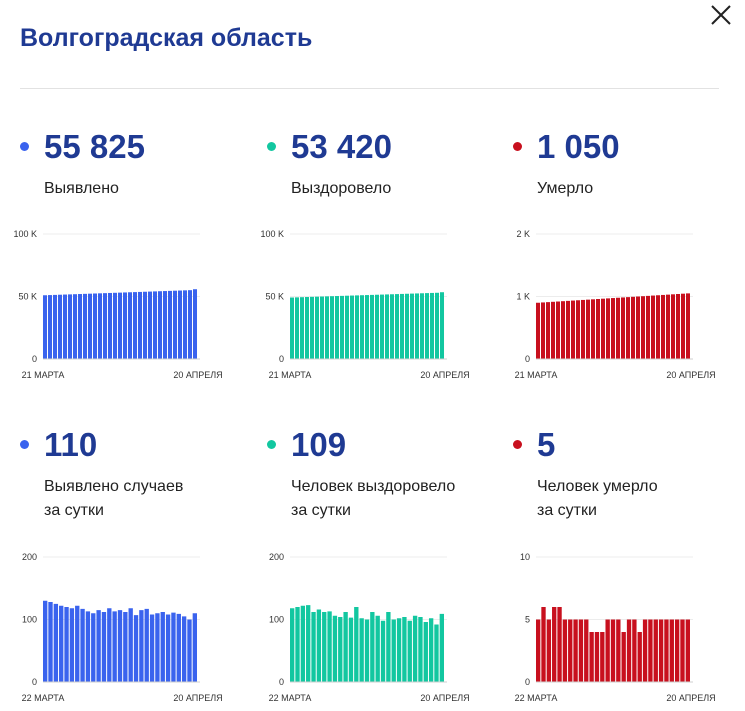 This screenshot has width=745, height=711. I want to click on y-tick-label: 100, so click(276, 620).